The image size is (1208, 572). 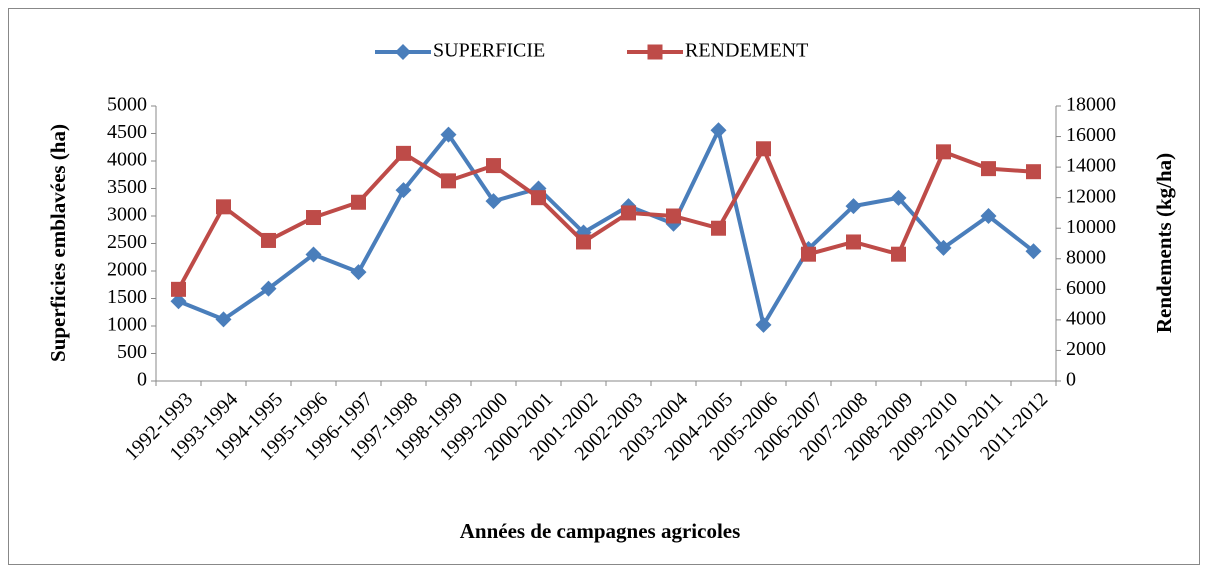 I want to click on y2-tick-label: 14000, so click(x=1091, y=166).